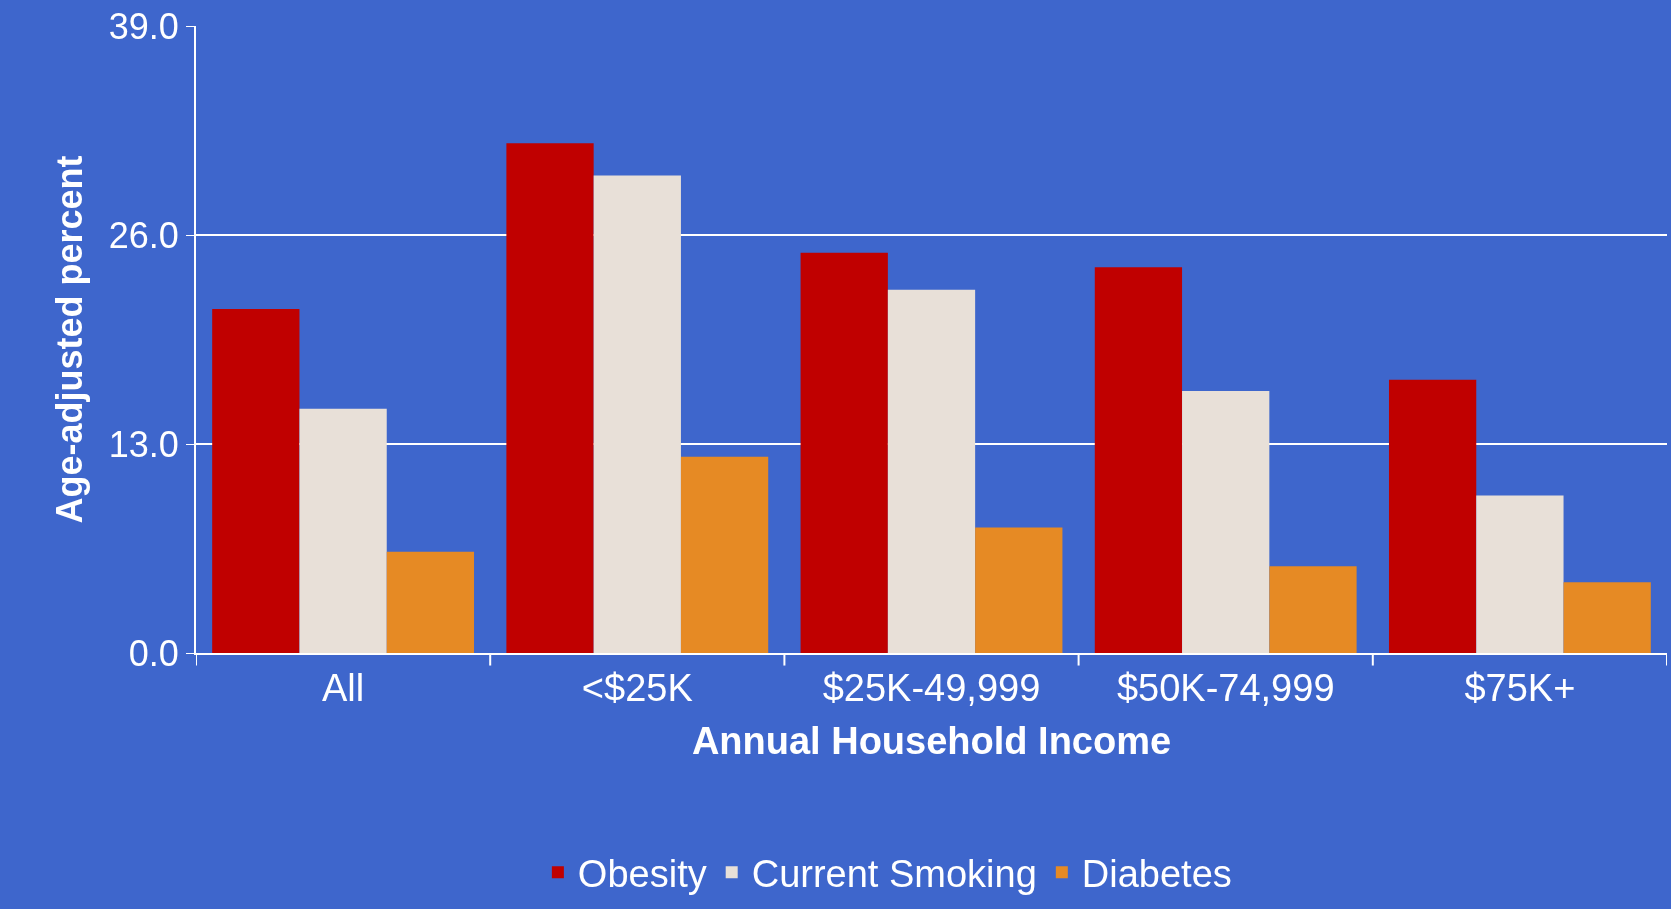 This screenshot has height=909, width=1671. What do you see at coordinates (637, 687) in the screenshot?
I see `x-tick-label: <$25K` at bounding box center [637, 687].